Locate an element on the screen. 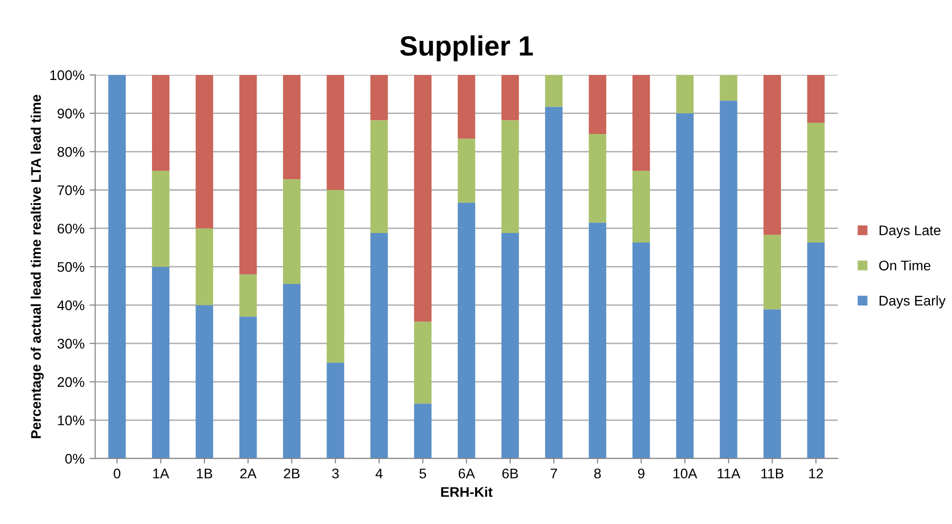 This screenshot has width=952, height=524. y-tick-label: 50% is located at coordinates (71, 267).